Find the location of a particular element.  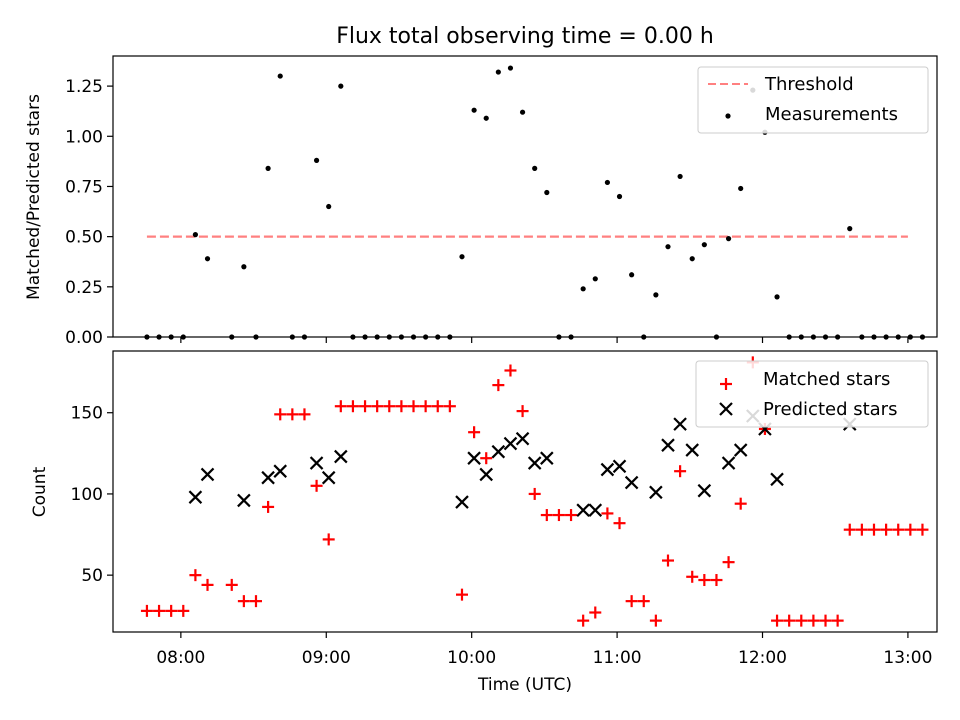

top-y-tick-label: 0.75 is located at coordinates (84, 187).